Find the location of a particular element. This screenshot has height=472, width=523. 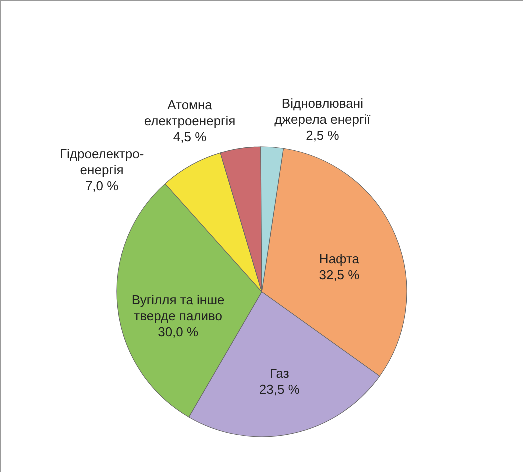

data-label: 32,5 % is located at coordinates (339, 274).